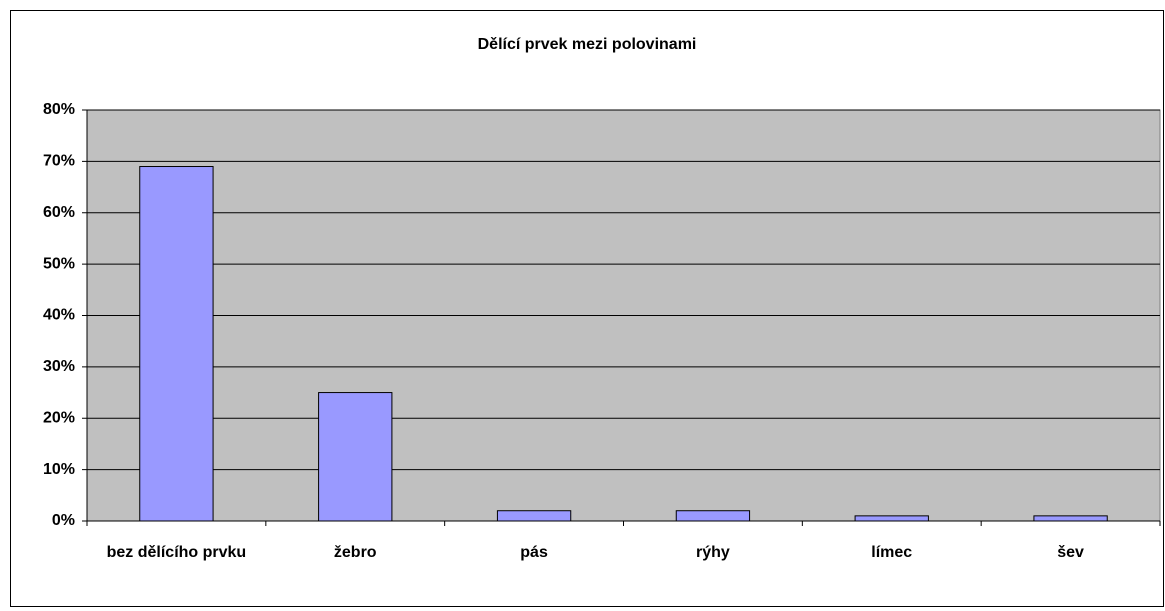 The width and height of the screenshot is (1165, 611). I want to click on y-tick-label: 10%, so click(59, 469).